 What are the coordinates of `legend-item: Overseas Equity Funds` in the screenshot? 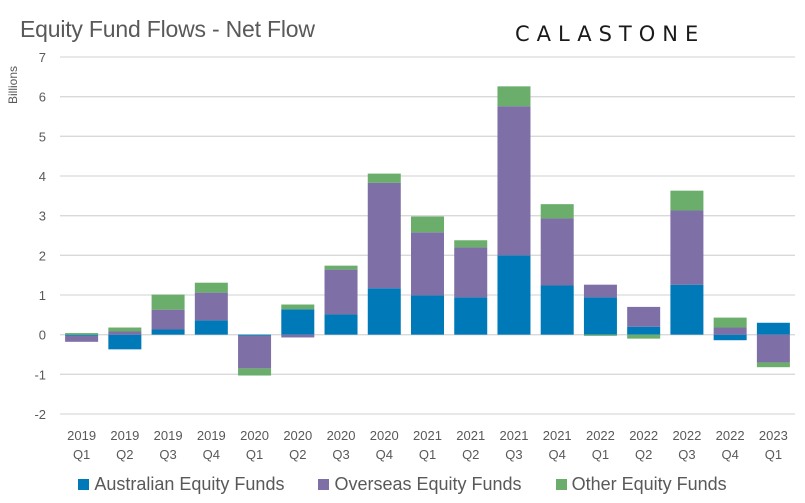 It's located at (420, 484).